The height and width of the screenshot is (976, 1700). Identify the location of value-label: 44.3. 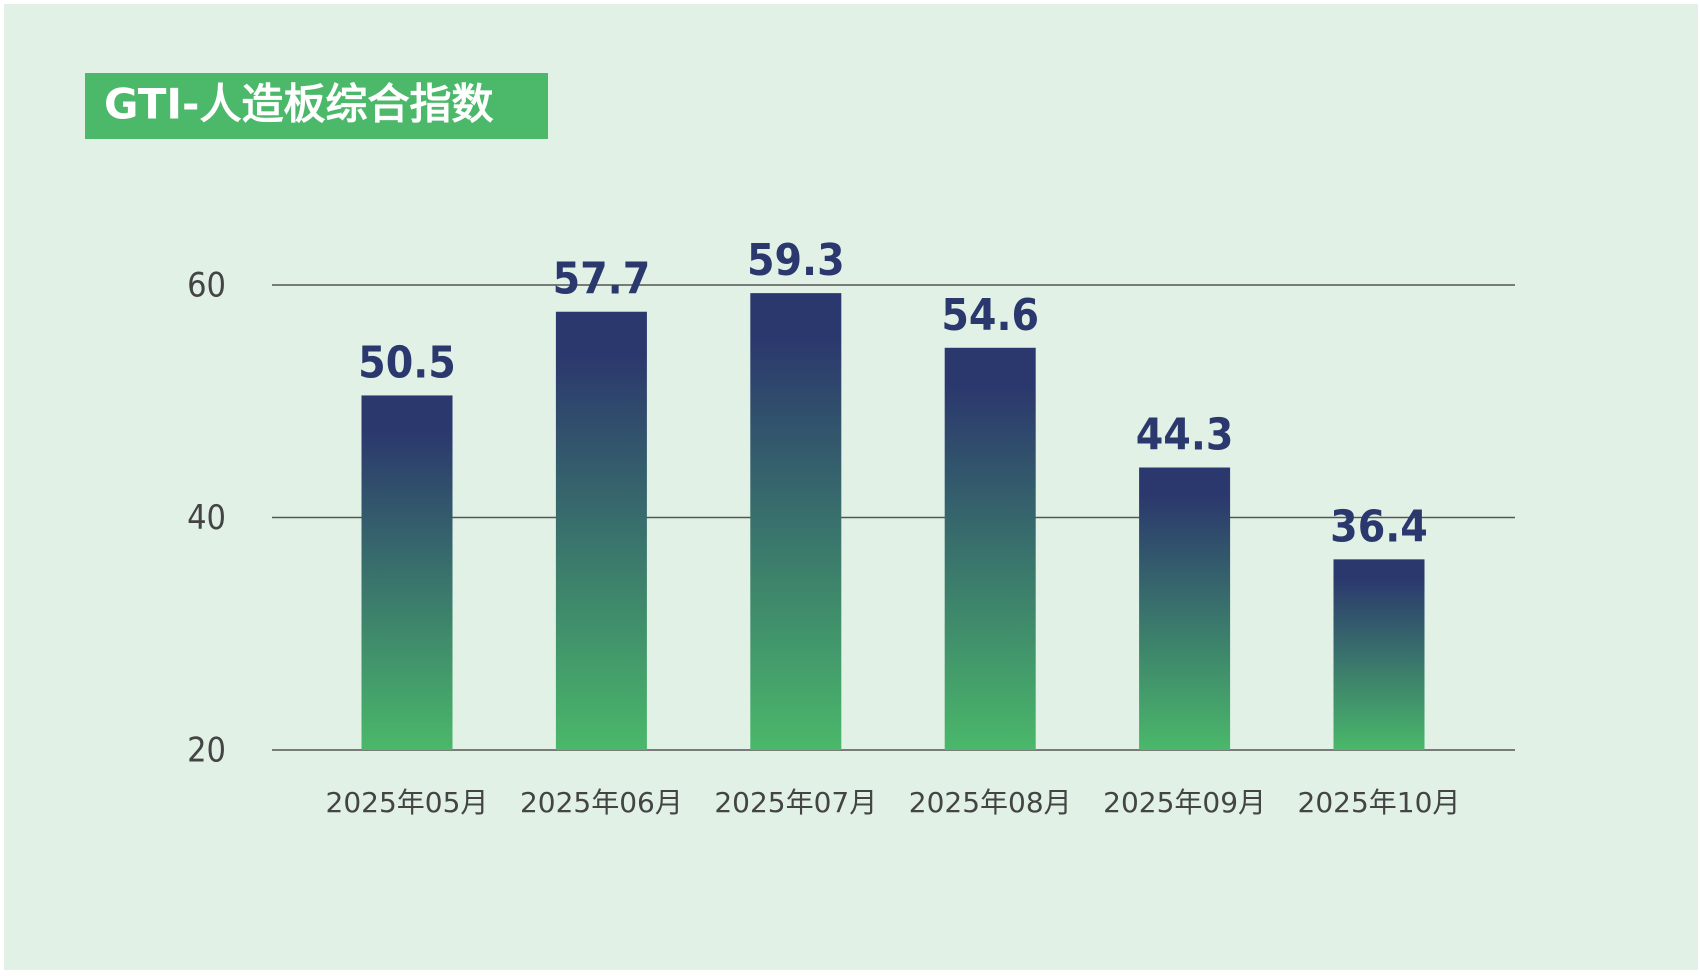
(1185, 435).